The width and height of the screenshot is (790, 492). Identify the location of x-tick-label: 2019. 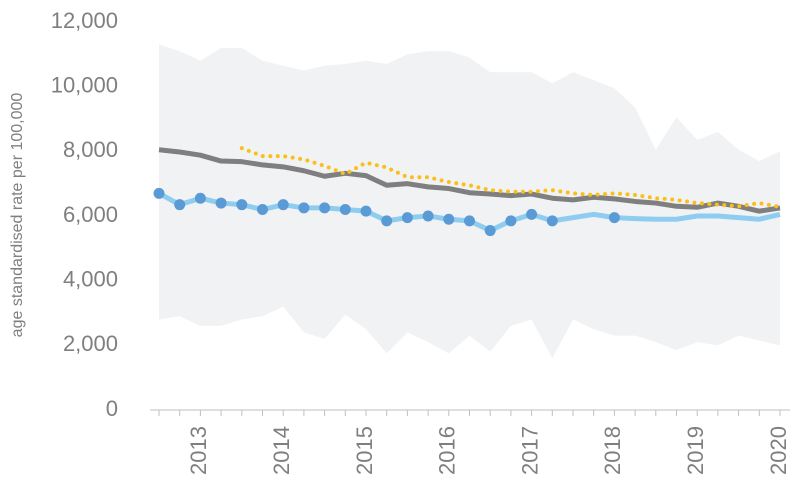
(695, 450).